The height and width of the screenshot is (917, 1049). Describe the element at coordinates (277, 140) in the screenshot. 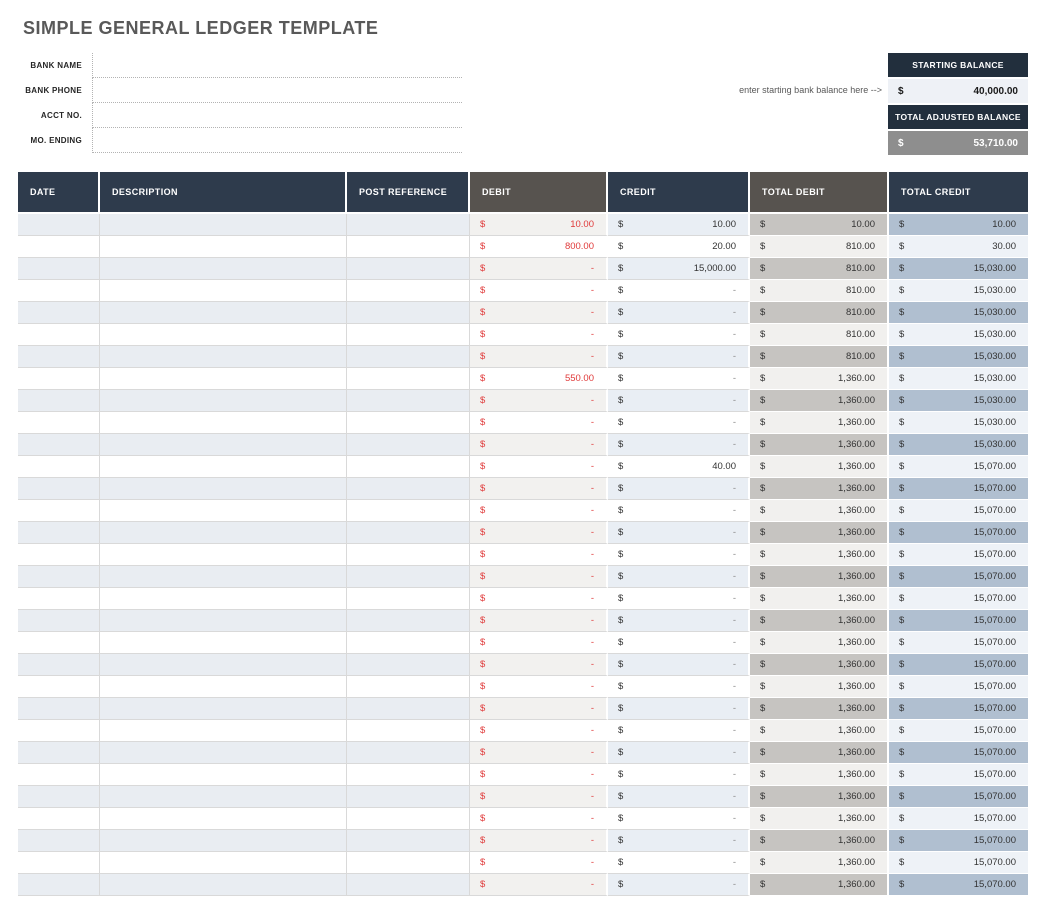

I see `mo-ending-input` at that location.